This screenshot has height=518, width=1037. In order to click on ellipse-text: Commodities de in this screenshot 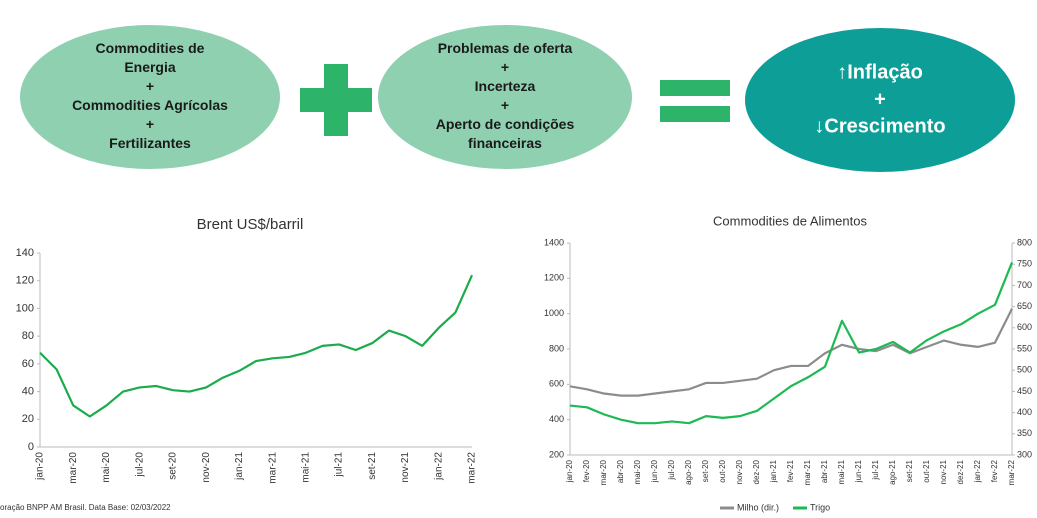, I will do `click(150, 48)`.